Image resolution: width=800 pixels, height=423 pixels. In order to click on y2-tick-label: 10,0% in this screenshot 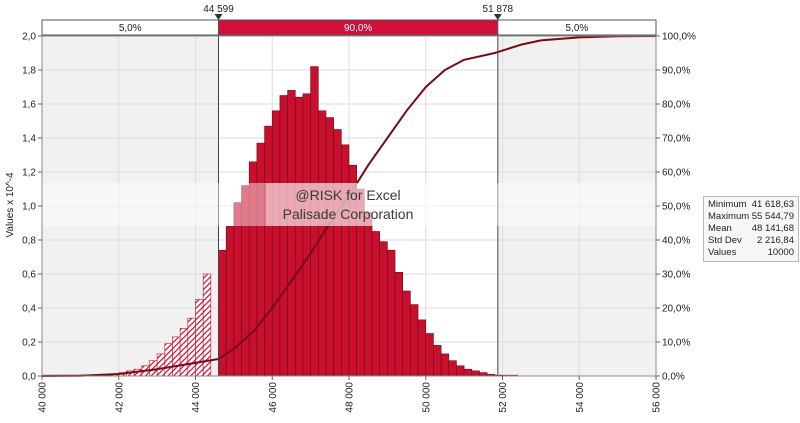, I will do `click(676, 343)`.